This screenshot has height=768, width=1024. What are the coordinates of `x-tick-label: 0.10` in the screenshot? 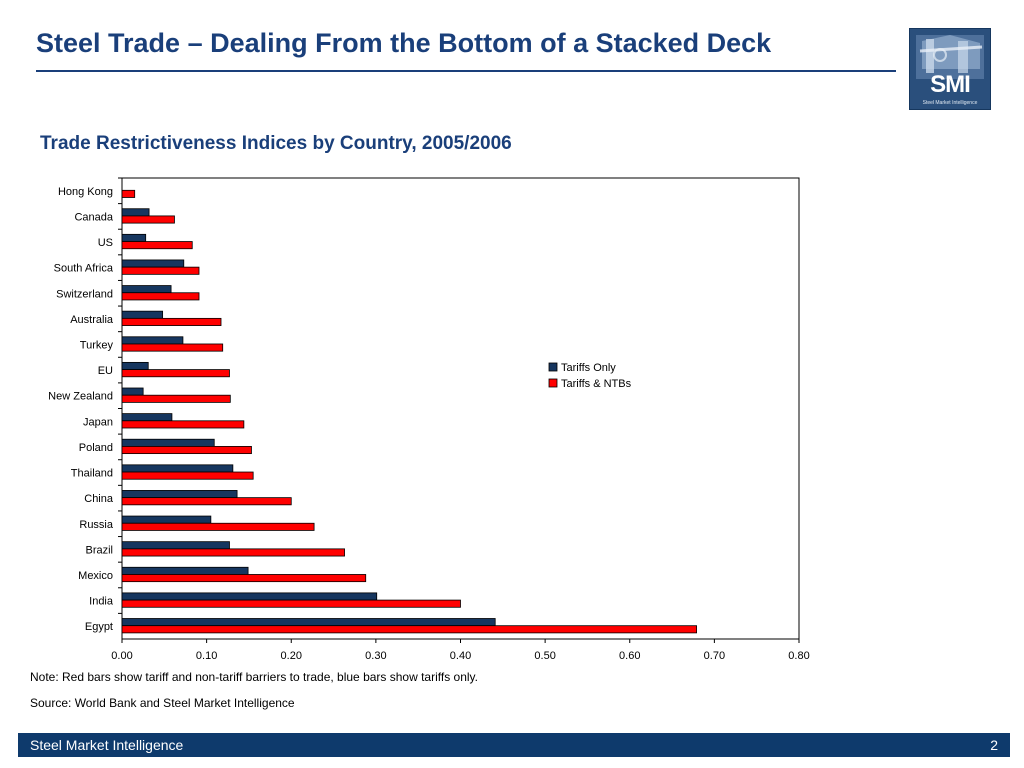 It's located at (206, 656).